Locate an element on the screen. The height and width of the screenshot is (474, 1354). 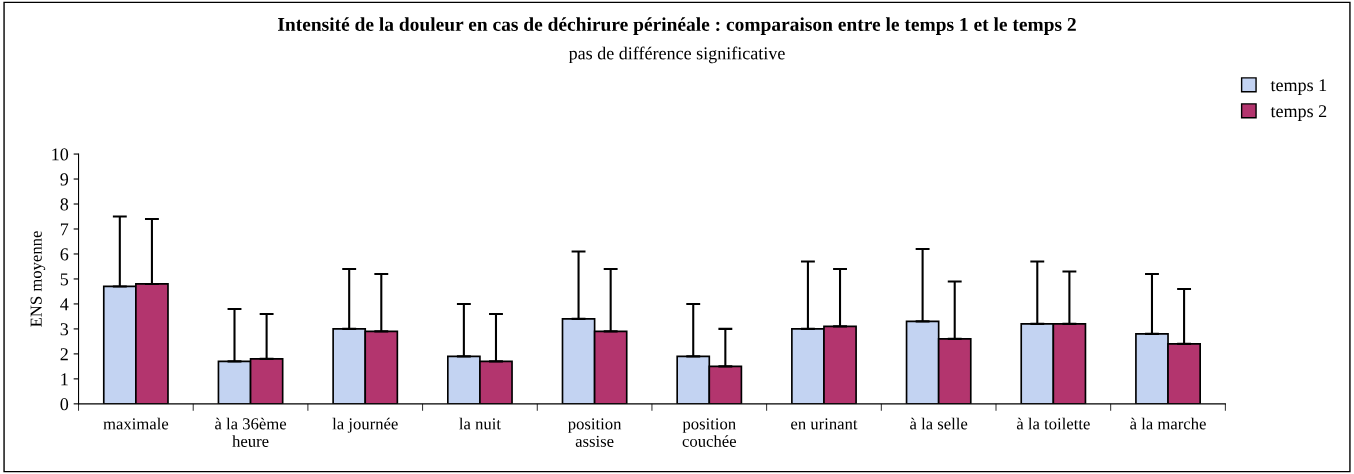
y-tick-label: 8 is located at coordinates (64, 204).